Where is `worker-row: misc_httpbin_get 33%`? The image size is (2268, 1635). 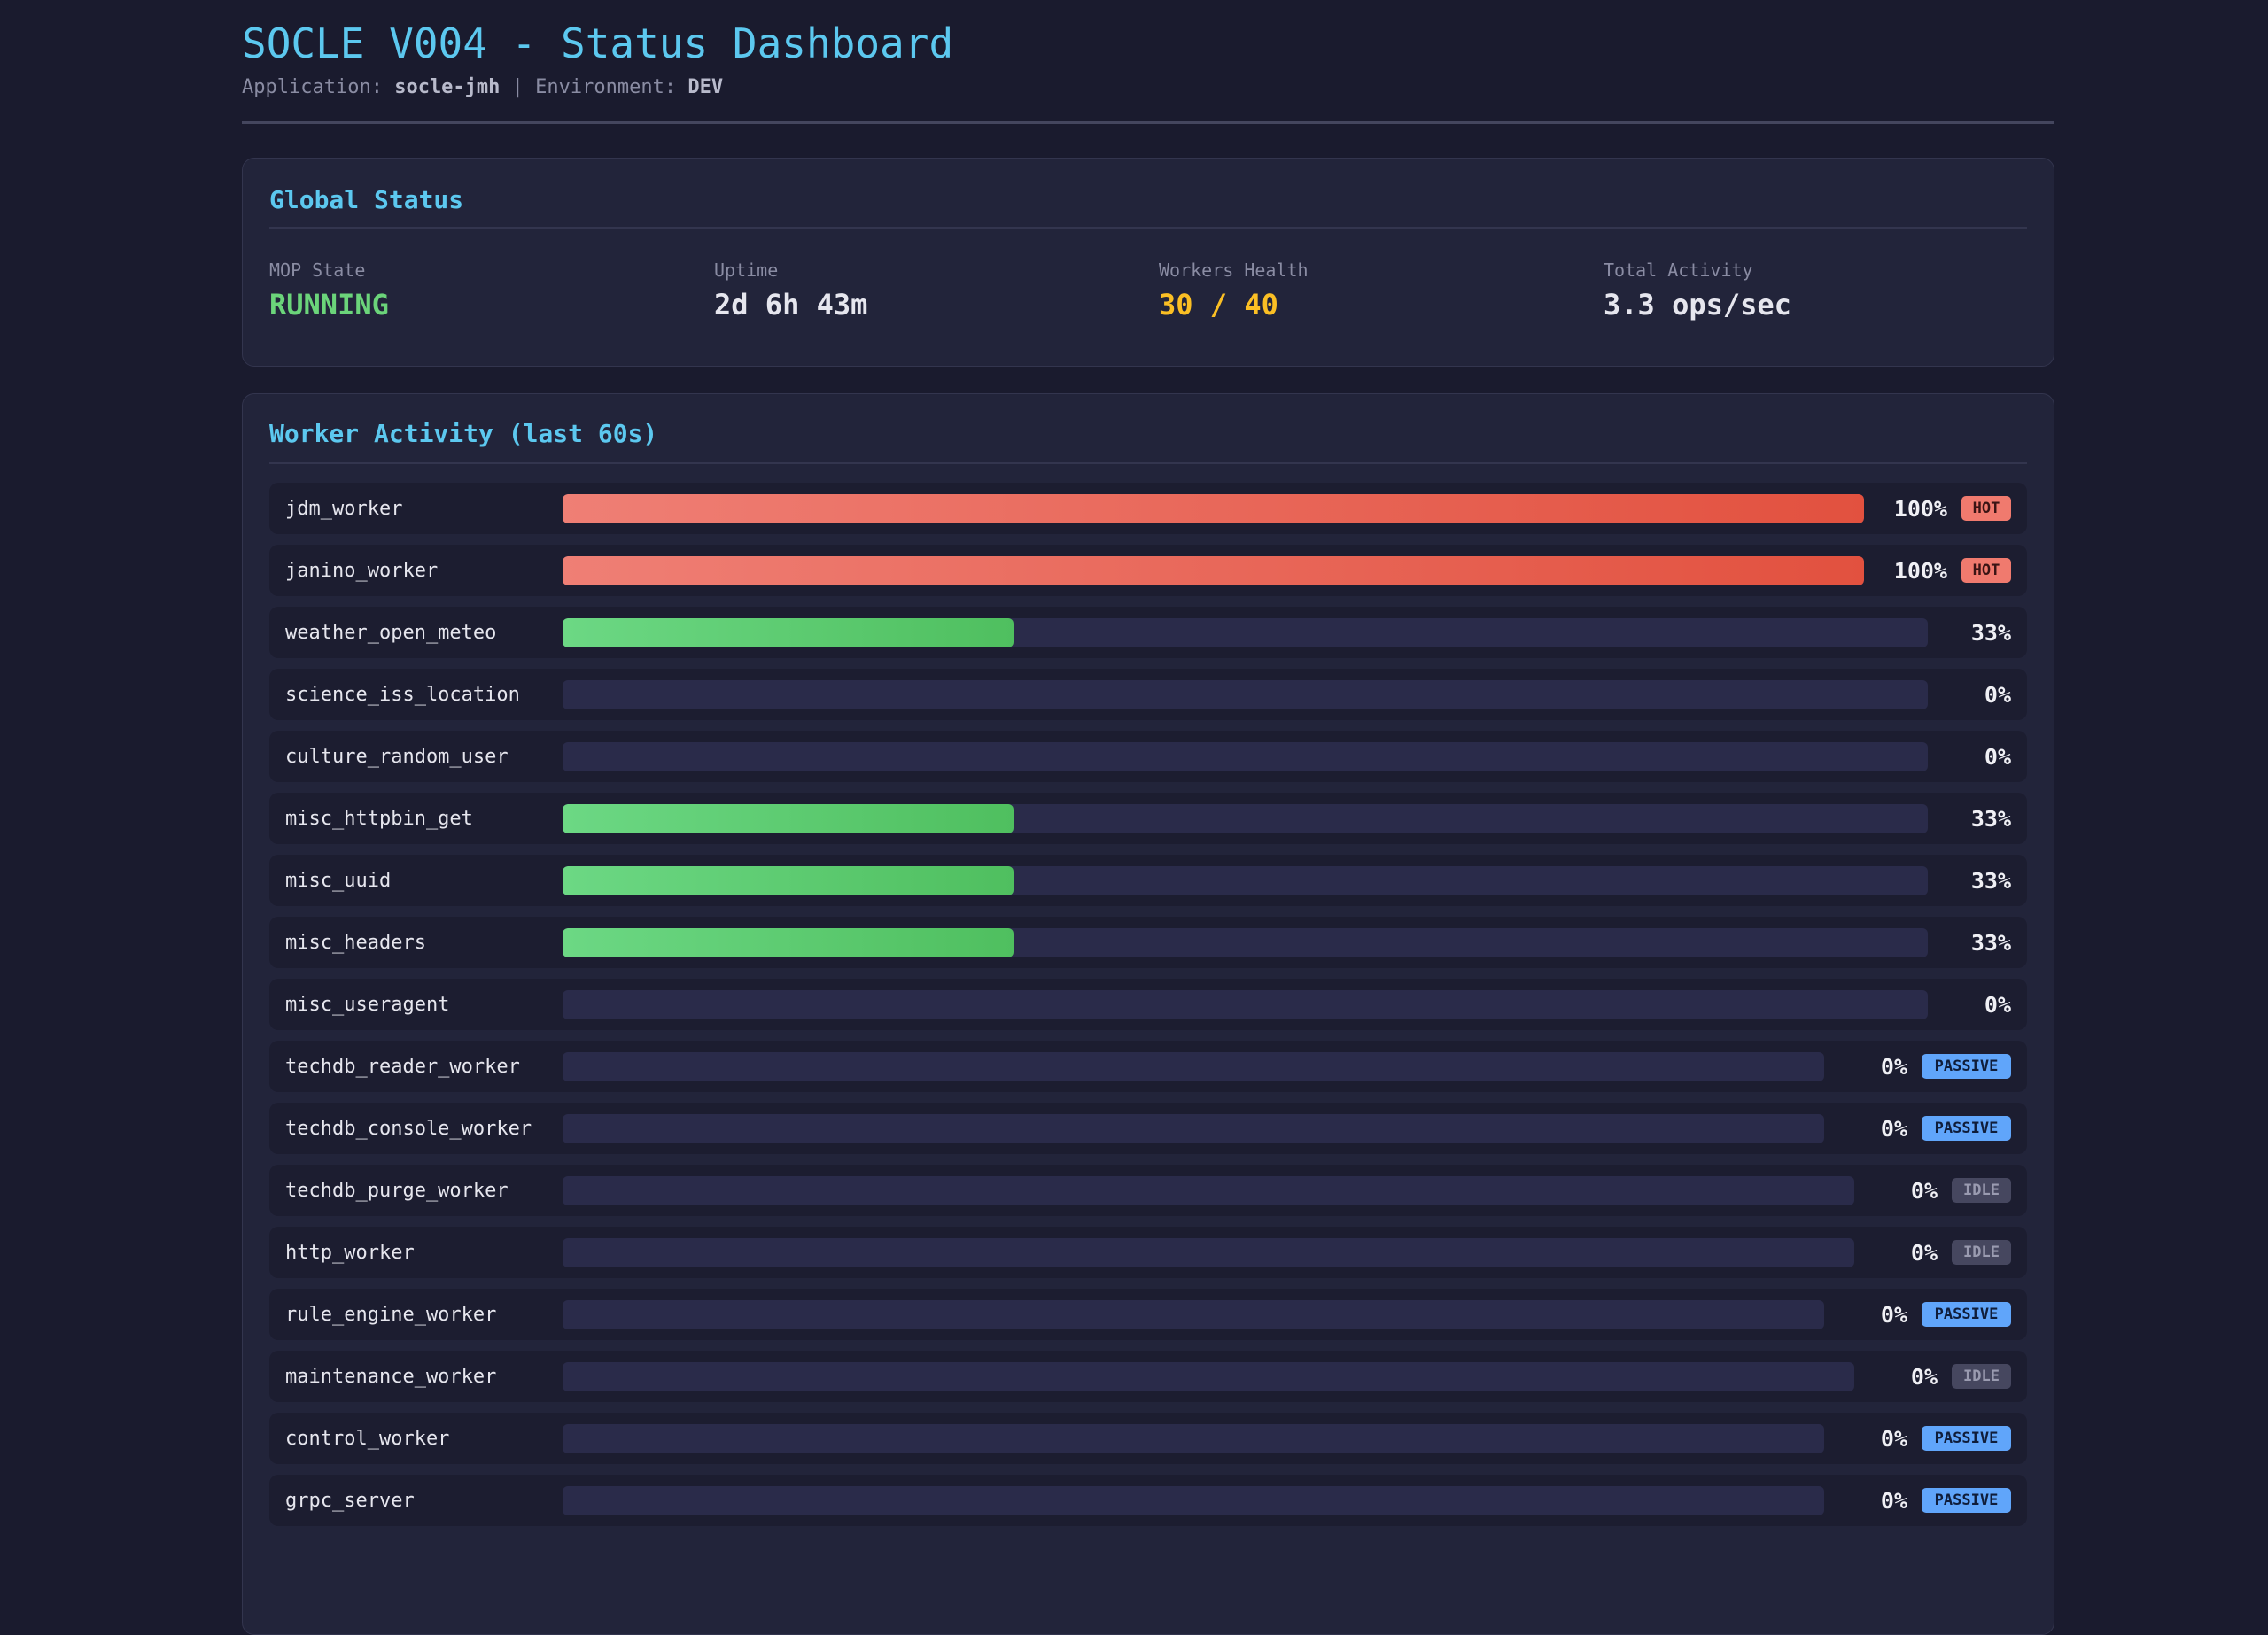
worker-row: misc_httpbin_get 33% is located at coordinates (1148, 818).